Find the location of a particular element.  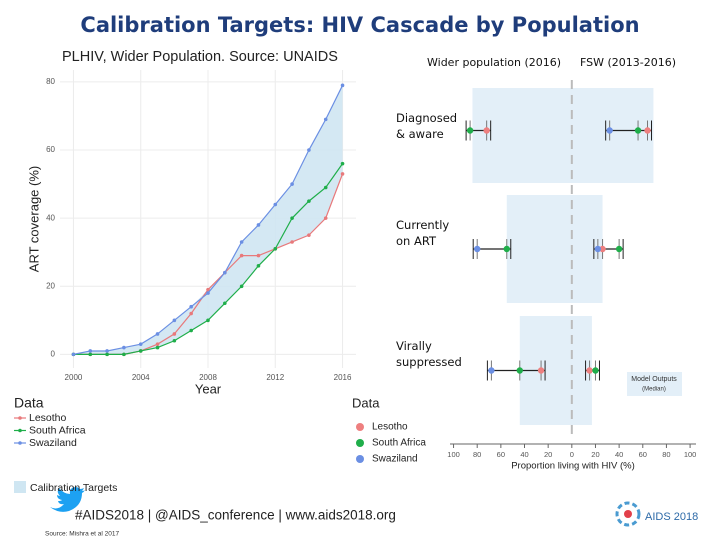

legend-band-swatch is located at coordinates (20, 487).